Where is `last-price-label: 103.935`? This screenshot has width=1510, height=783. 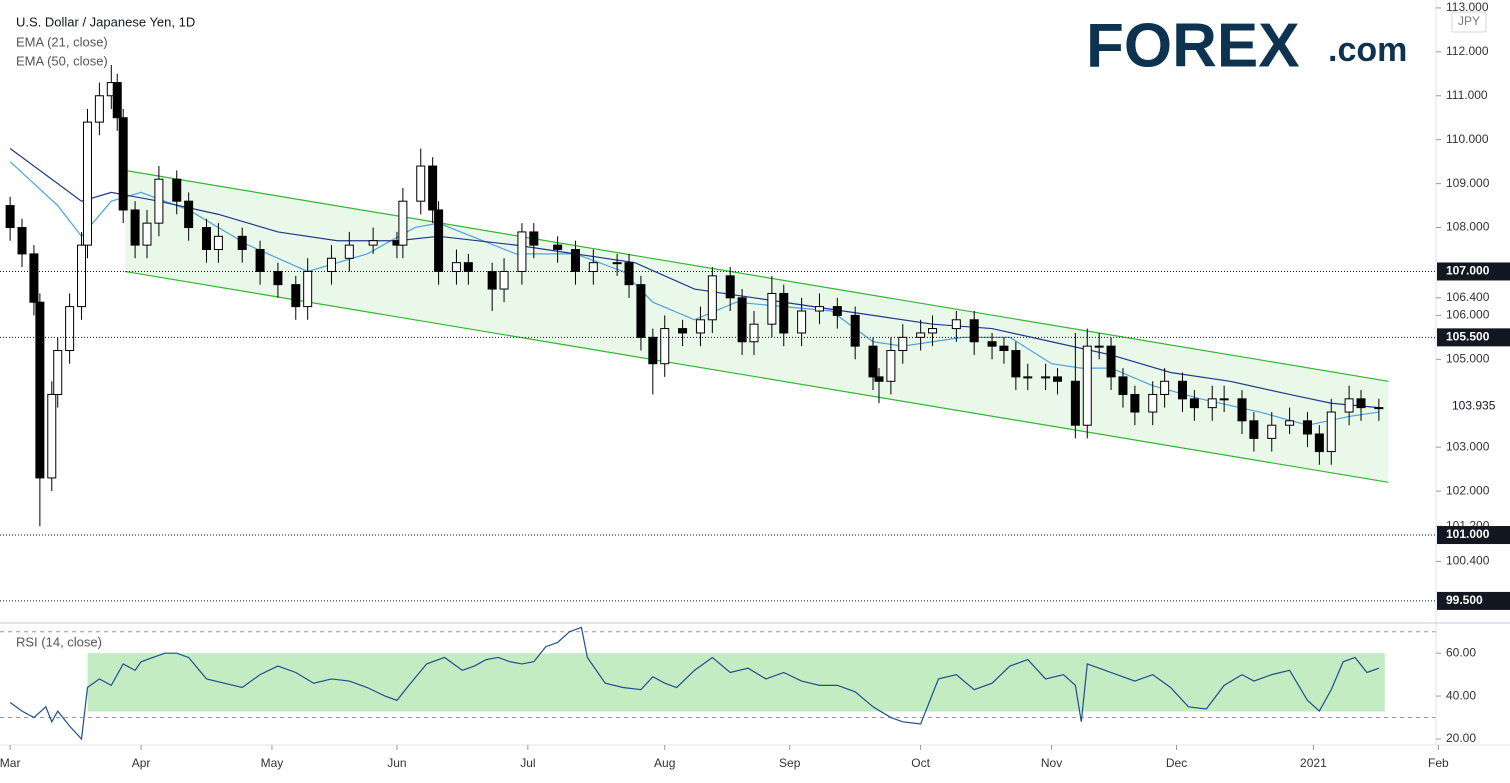 last-price-label: 103.935 is located at coordinates (1474, 405).